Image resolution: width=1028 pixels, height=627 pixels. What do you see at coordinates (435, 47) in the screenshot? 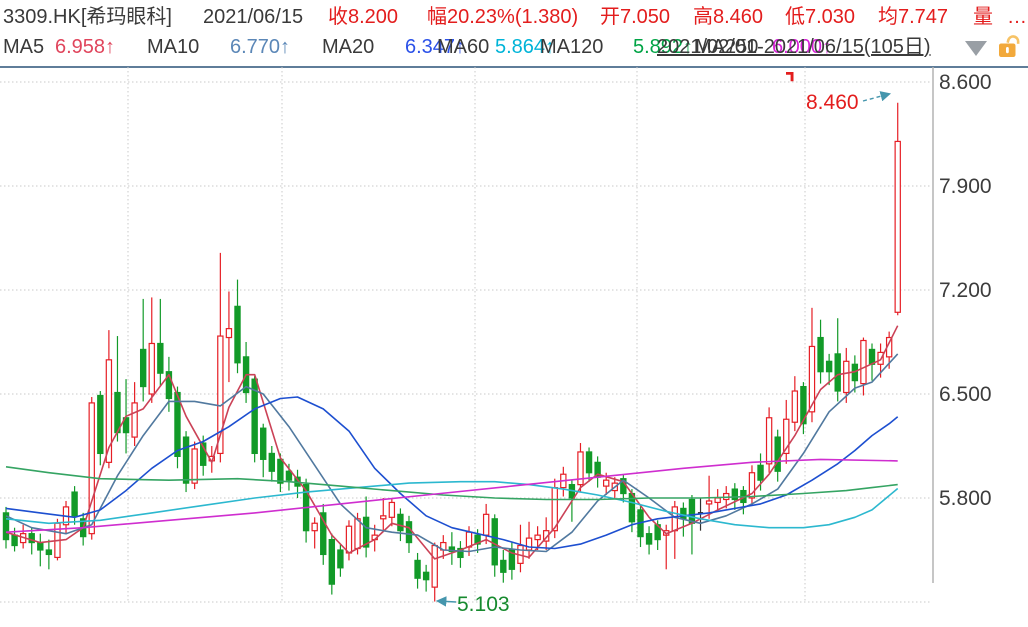
I see `ma-value-ma20: 6.347↑` at bounding box center [435, 47].